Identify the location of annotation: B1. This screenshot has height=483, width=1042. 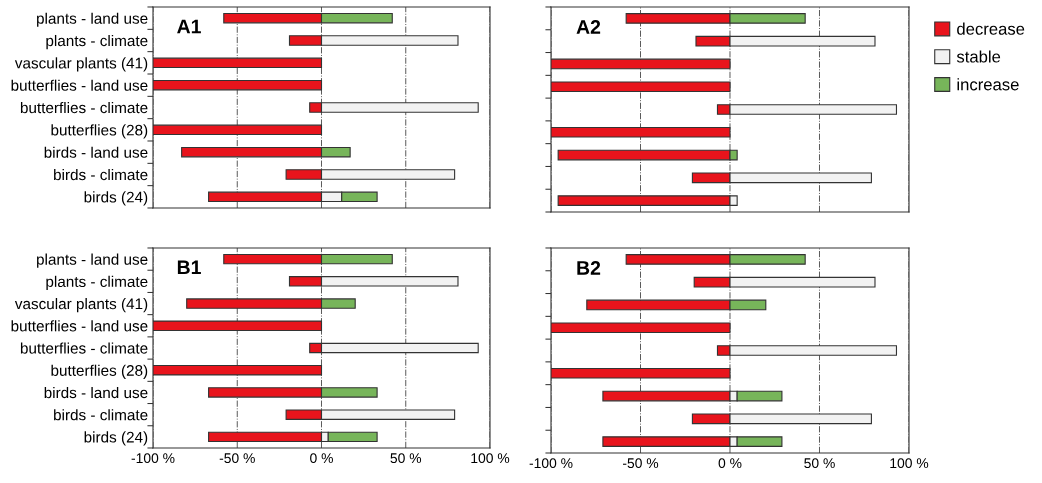
(189, 267).